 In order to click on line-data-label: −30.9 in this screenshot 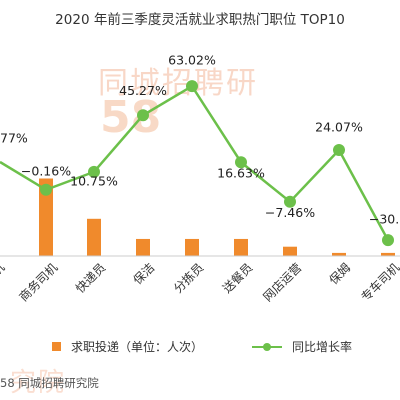, I will do `click(384, 219)`.